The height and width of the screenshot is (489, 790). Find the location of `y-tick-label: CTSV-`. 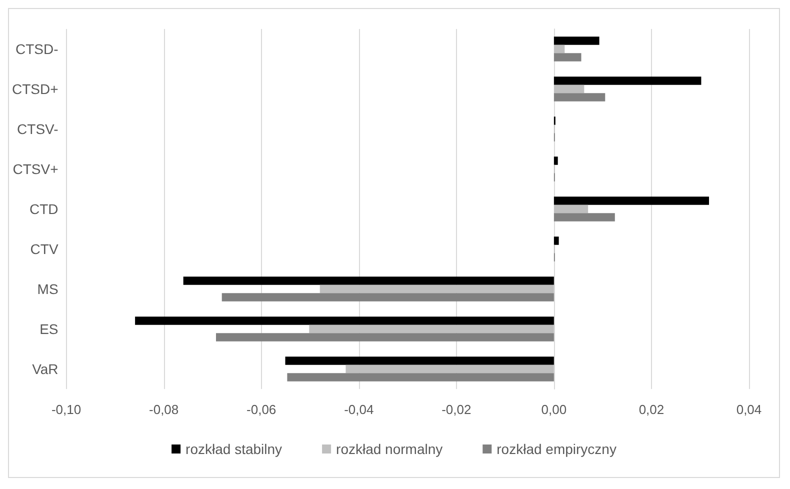

y-tick-label: CTSV- is located at coordinates (38, 129).